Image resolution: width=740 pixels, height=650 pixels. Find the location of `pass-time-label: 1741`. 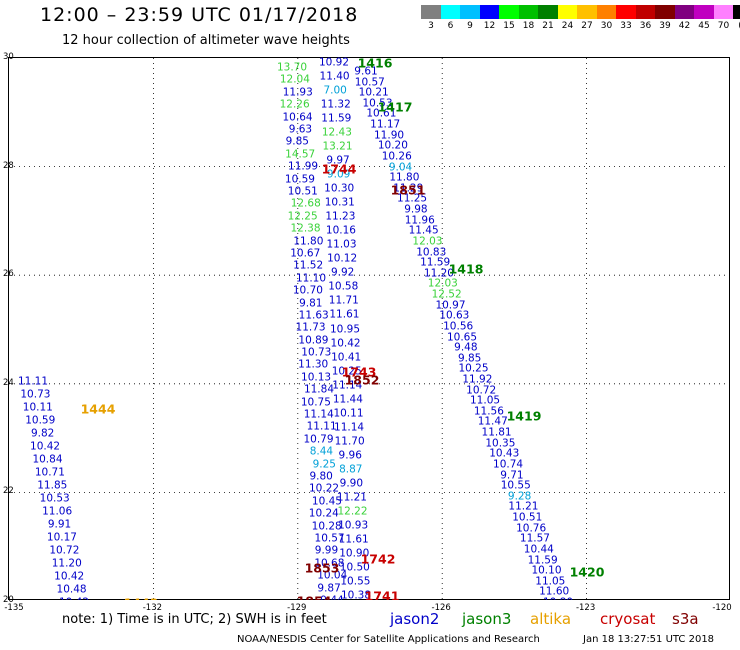

pass-time-label: 1741 is located at coordinates (382, 594).